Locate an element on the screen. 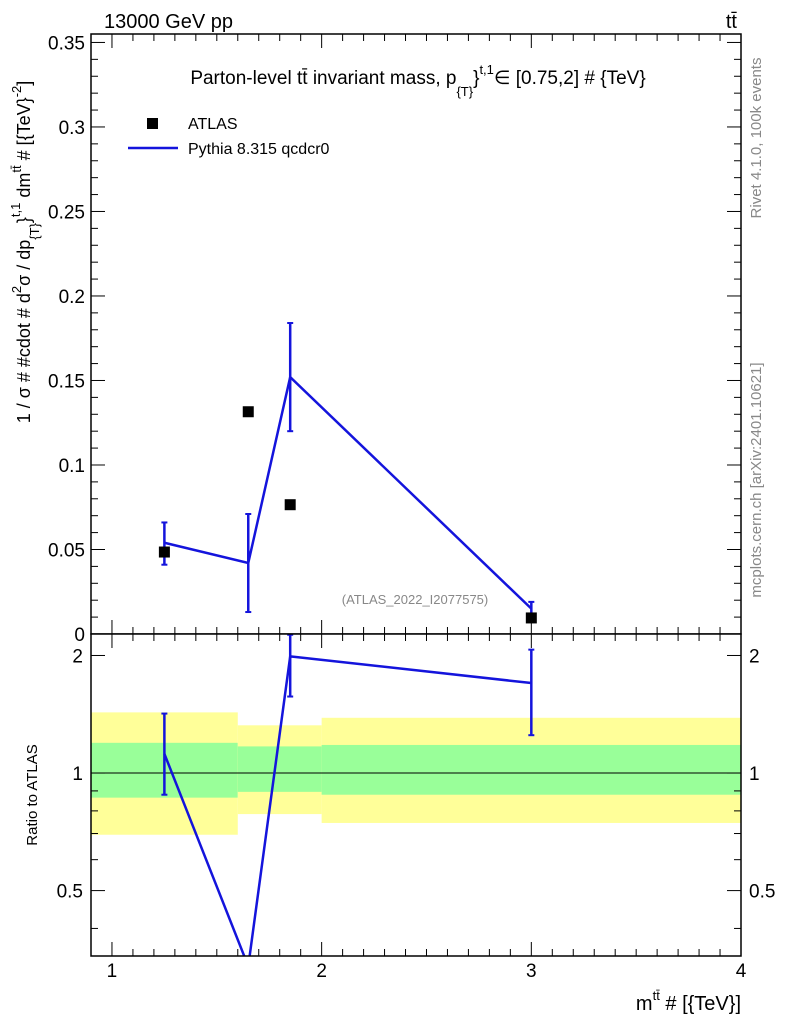  title-part: ∈ [0.75,2] # {TeV} is located at coordinates (570, 78).